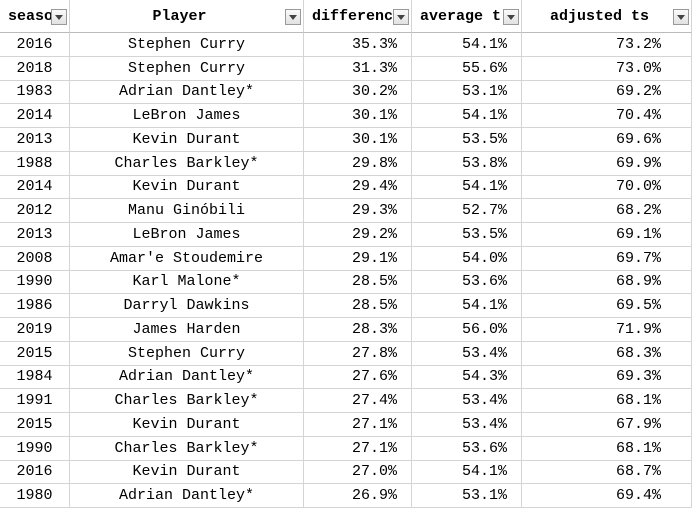 The height and width of the screenshot is (508, 692). I want to click on table-cell: 69.7%, so click(607, 258).